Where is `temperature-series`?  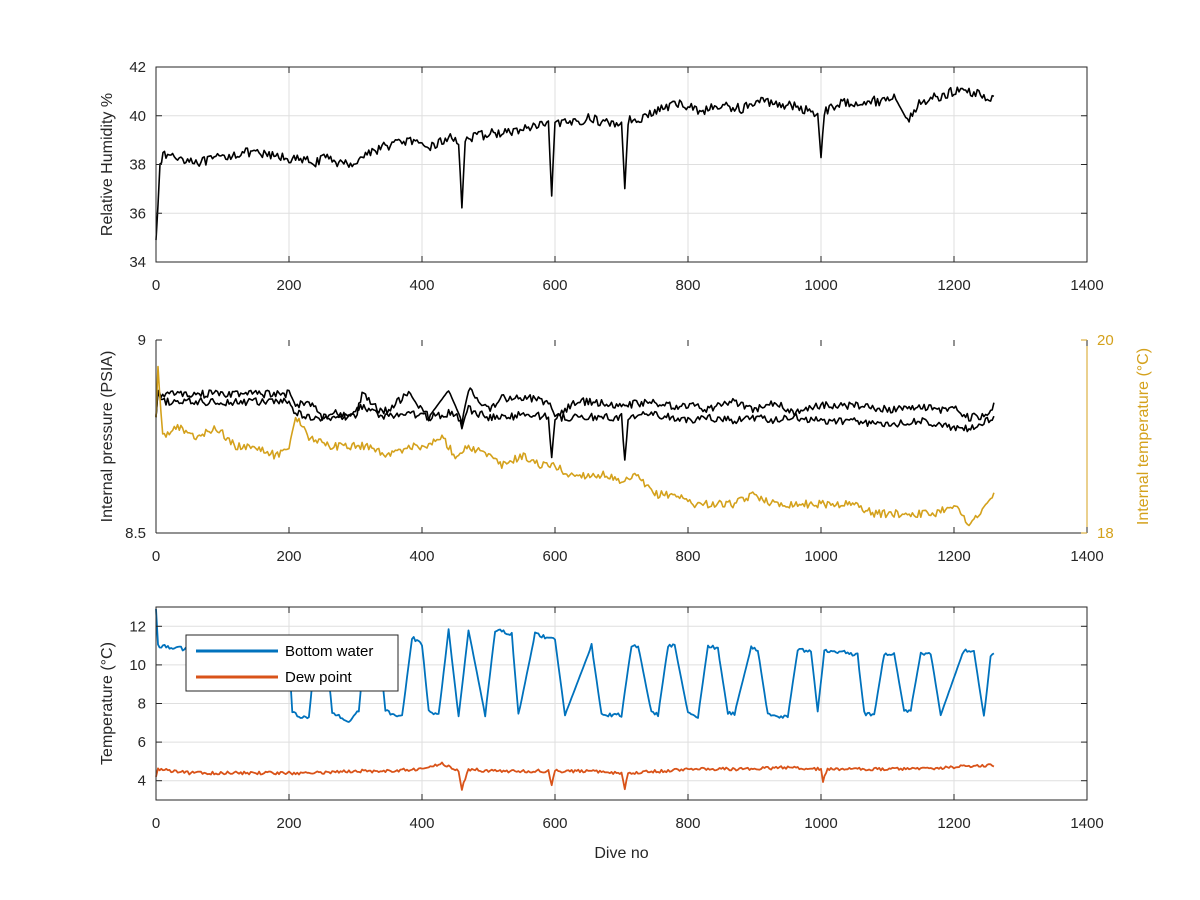
temperature-series is located at coordinates (575, 699).